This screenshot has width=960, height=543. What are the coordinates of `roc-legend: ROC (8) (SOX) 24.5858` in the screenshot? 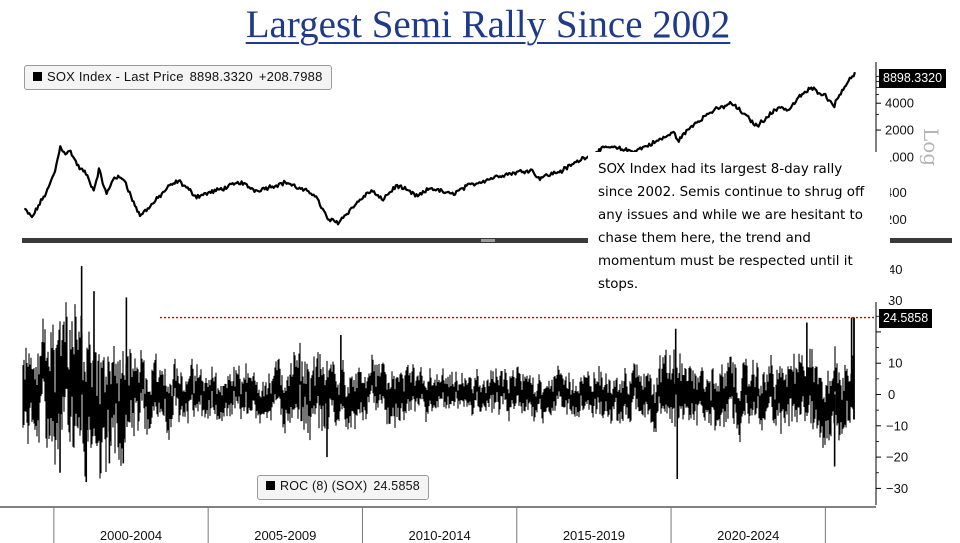 It's located at (343, 487).